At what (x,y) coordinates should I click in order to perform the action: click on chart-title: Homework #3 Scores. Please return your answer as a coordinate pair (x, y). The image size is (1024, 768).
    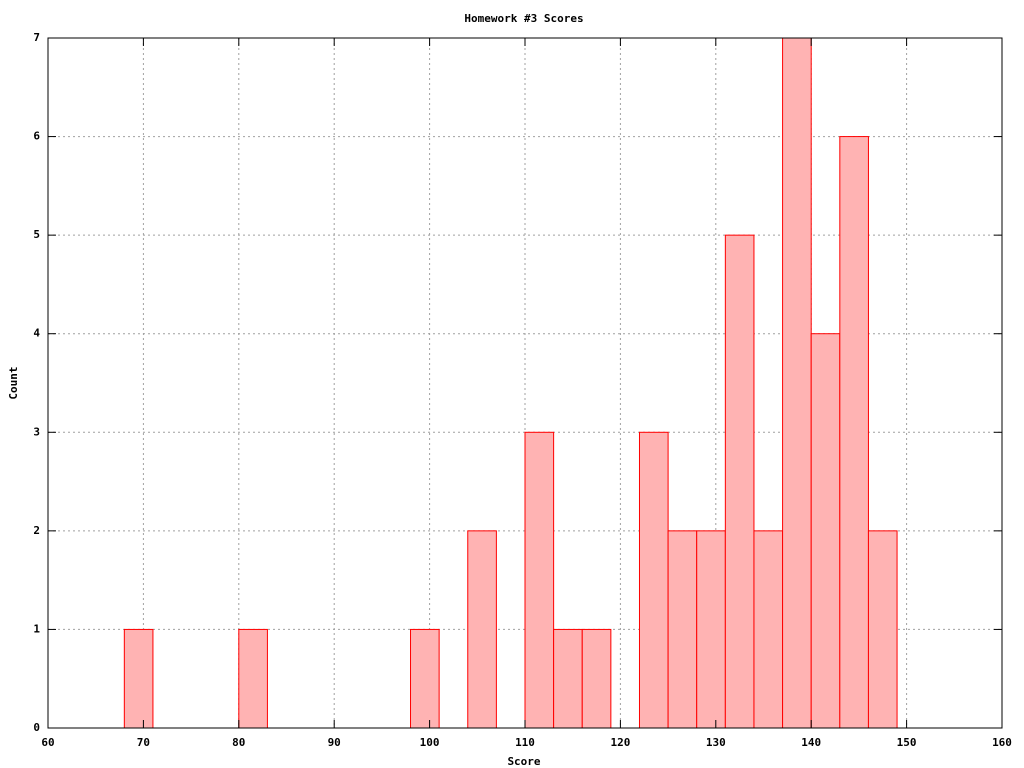
    Looking at the image, I should click on (523, 18).